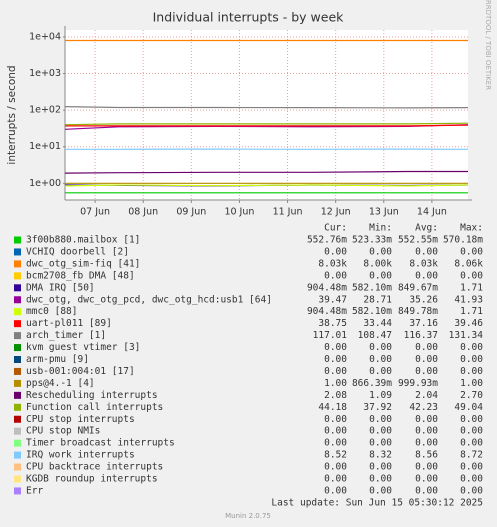  I want to click on legend-value: 37.16, so click(423, 323).